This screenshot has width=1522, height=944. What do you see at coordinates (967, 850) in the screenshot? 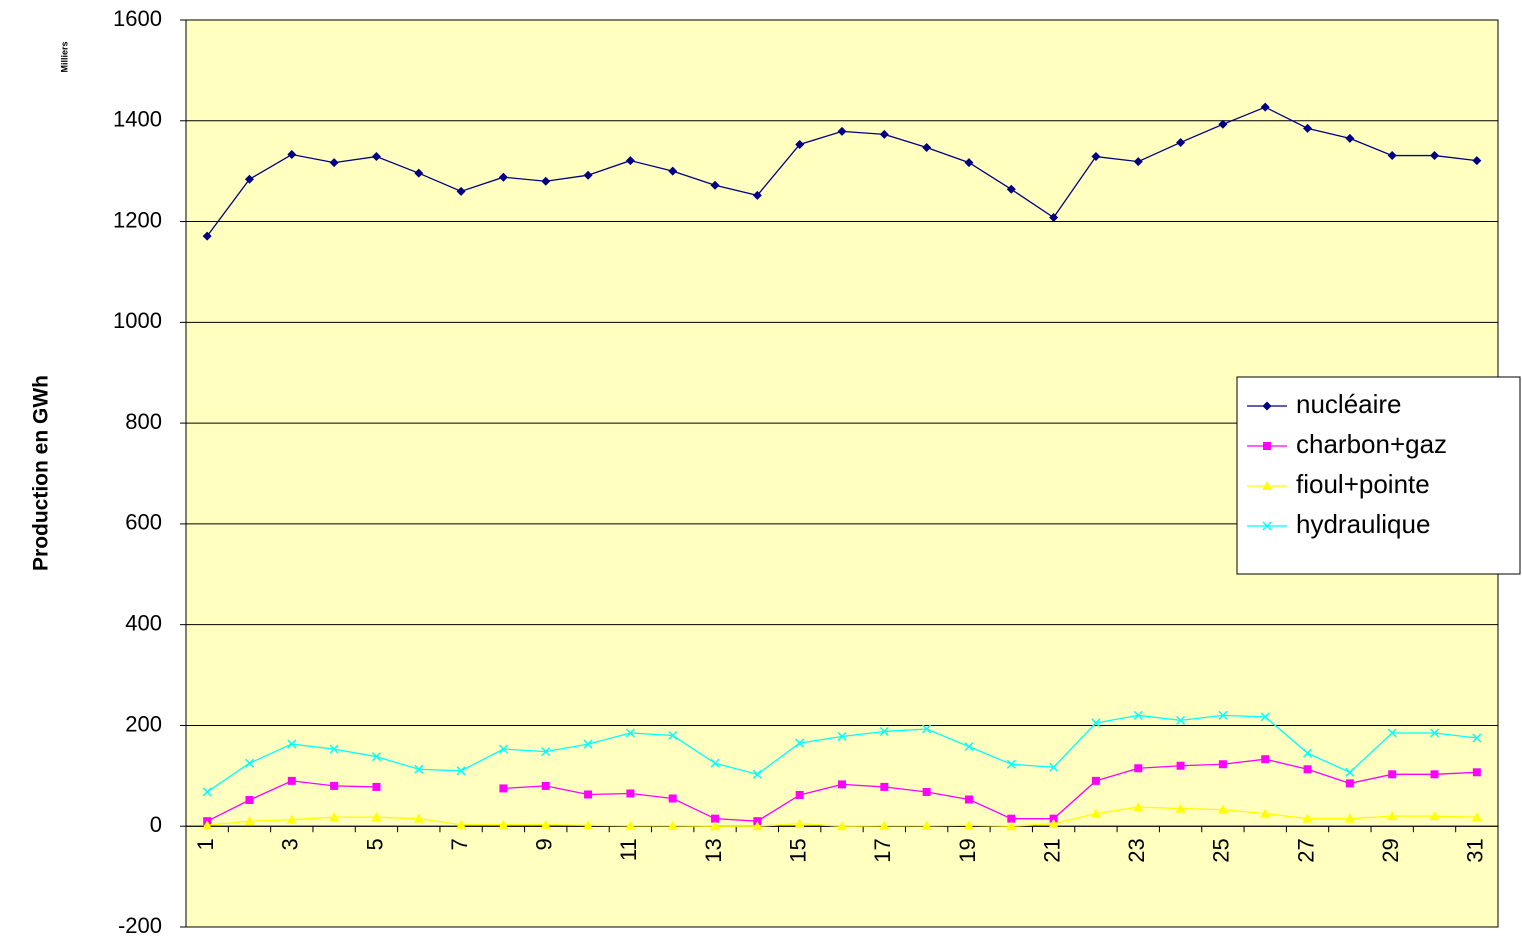
I see `x-tick-label: 19` at bounding box center [967, 850].